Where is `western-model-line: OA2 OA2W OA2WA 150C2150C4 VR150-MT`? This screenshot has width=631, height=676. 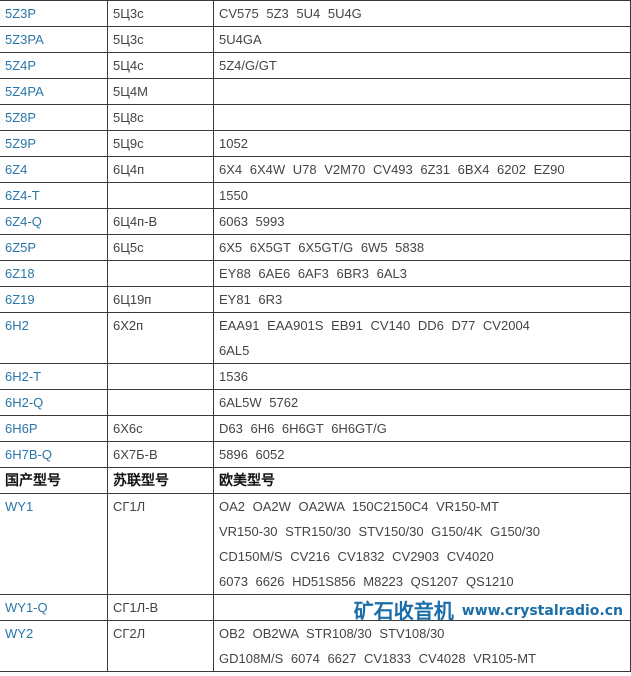
western-model-line: OA2 OA2W OA2WA 150C2150C4 VR150-MT is located at coordinates (359, 506).